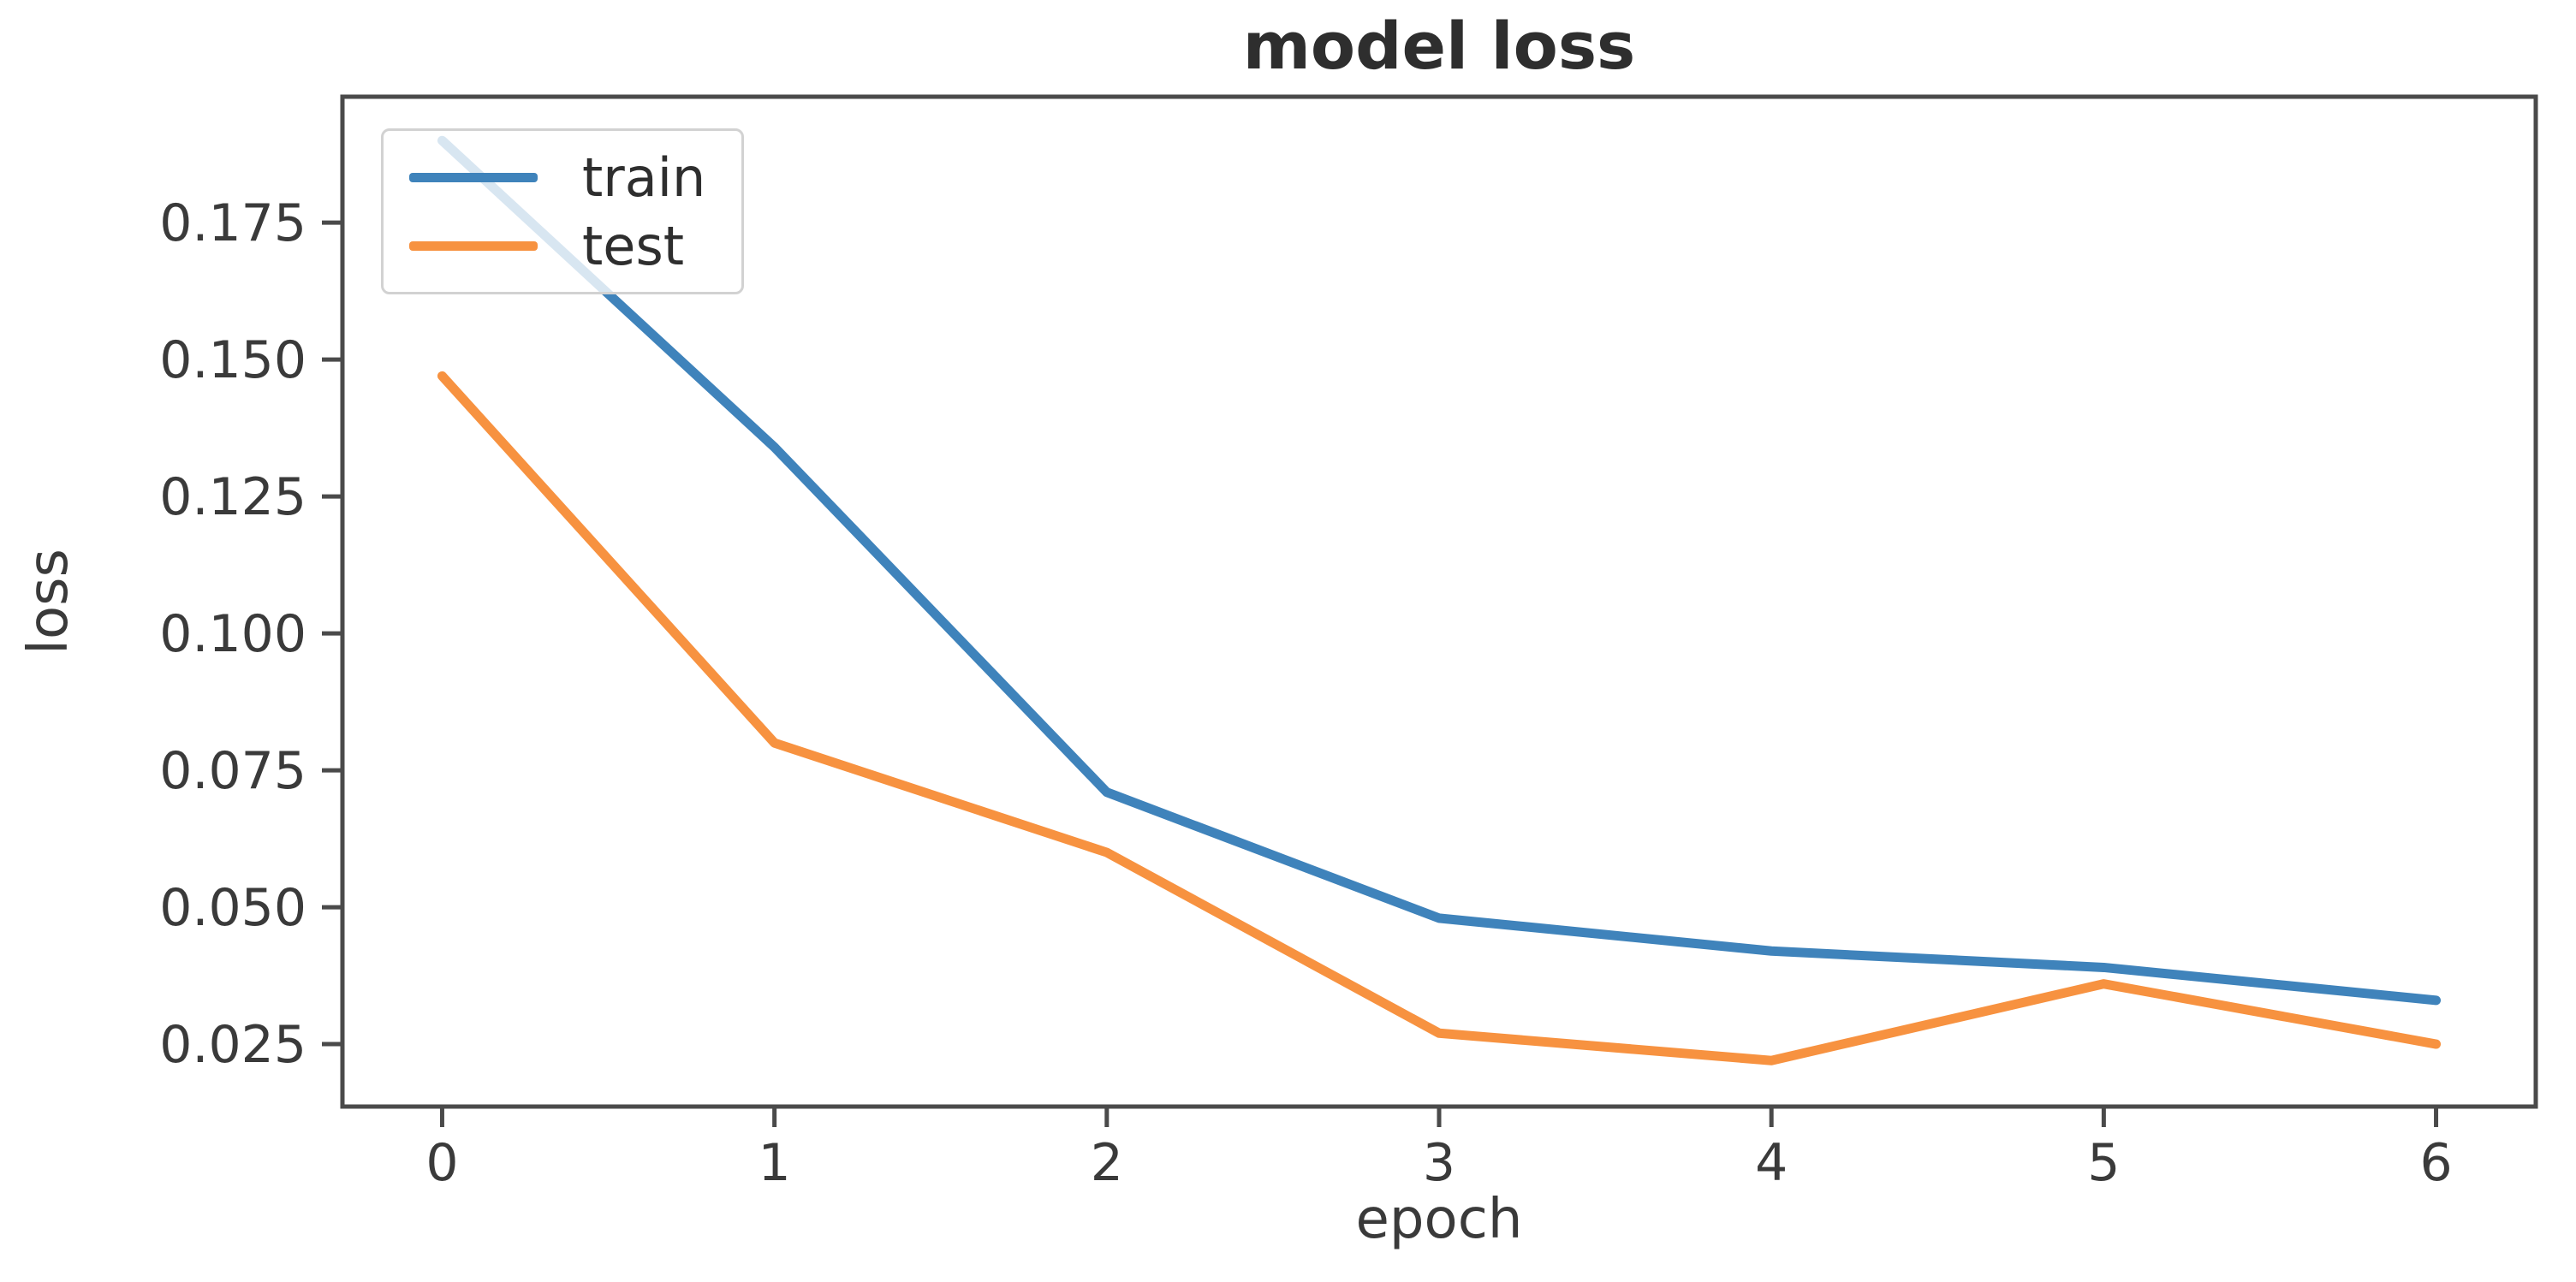  What do you see at coordinates (2103, 1163) in the screenshot?
I see `x-tick-label: 5` at bounding box center [2103, 1163].